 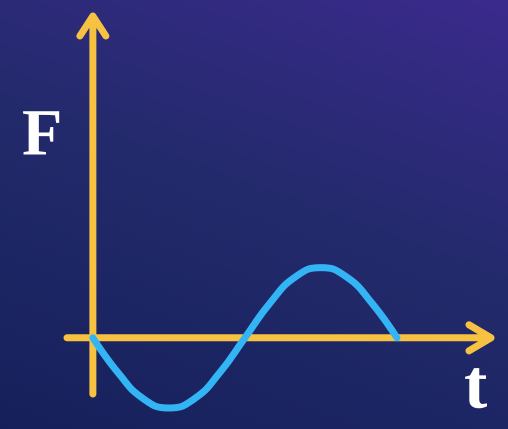 I want to click on x-axis-title: t, so click(x=476, y=385).